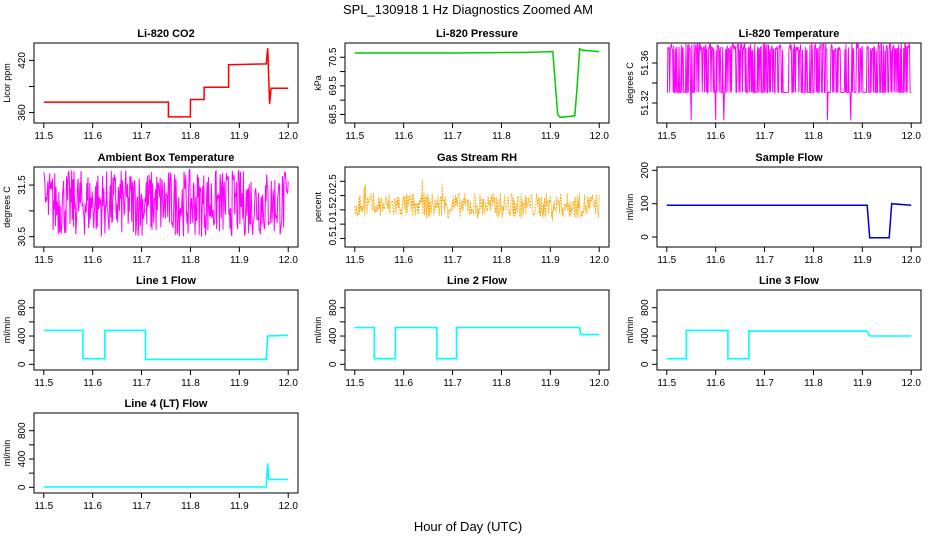  Describe the element at coordinates (22, 112) in the screenshot. I see `y-tick-label: 360` at that location.